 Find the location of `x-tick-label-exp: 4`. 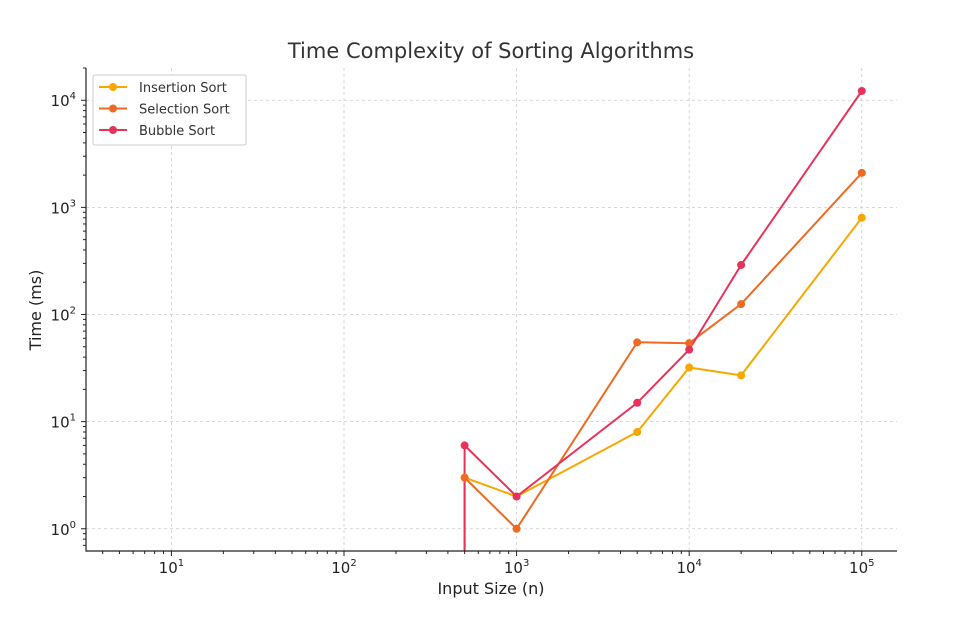

x-tick-label-exp: 4 is located at coordinates (699, 563).